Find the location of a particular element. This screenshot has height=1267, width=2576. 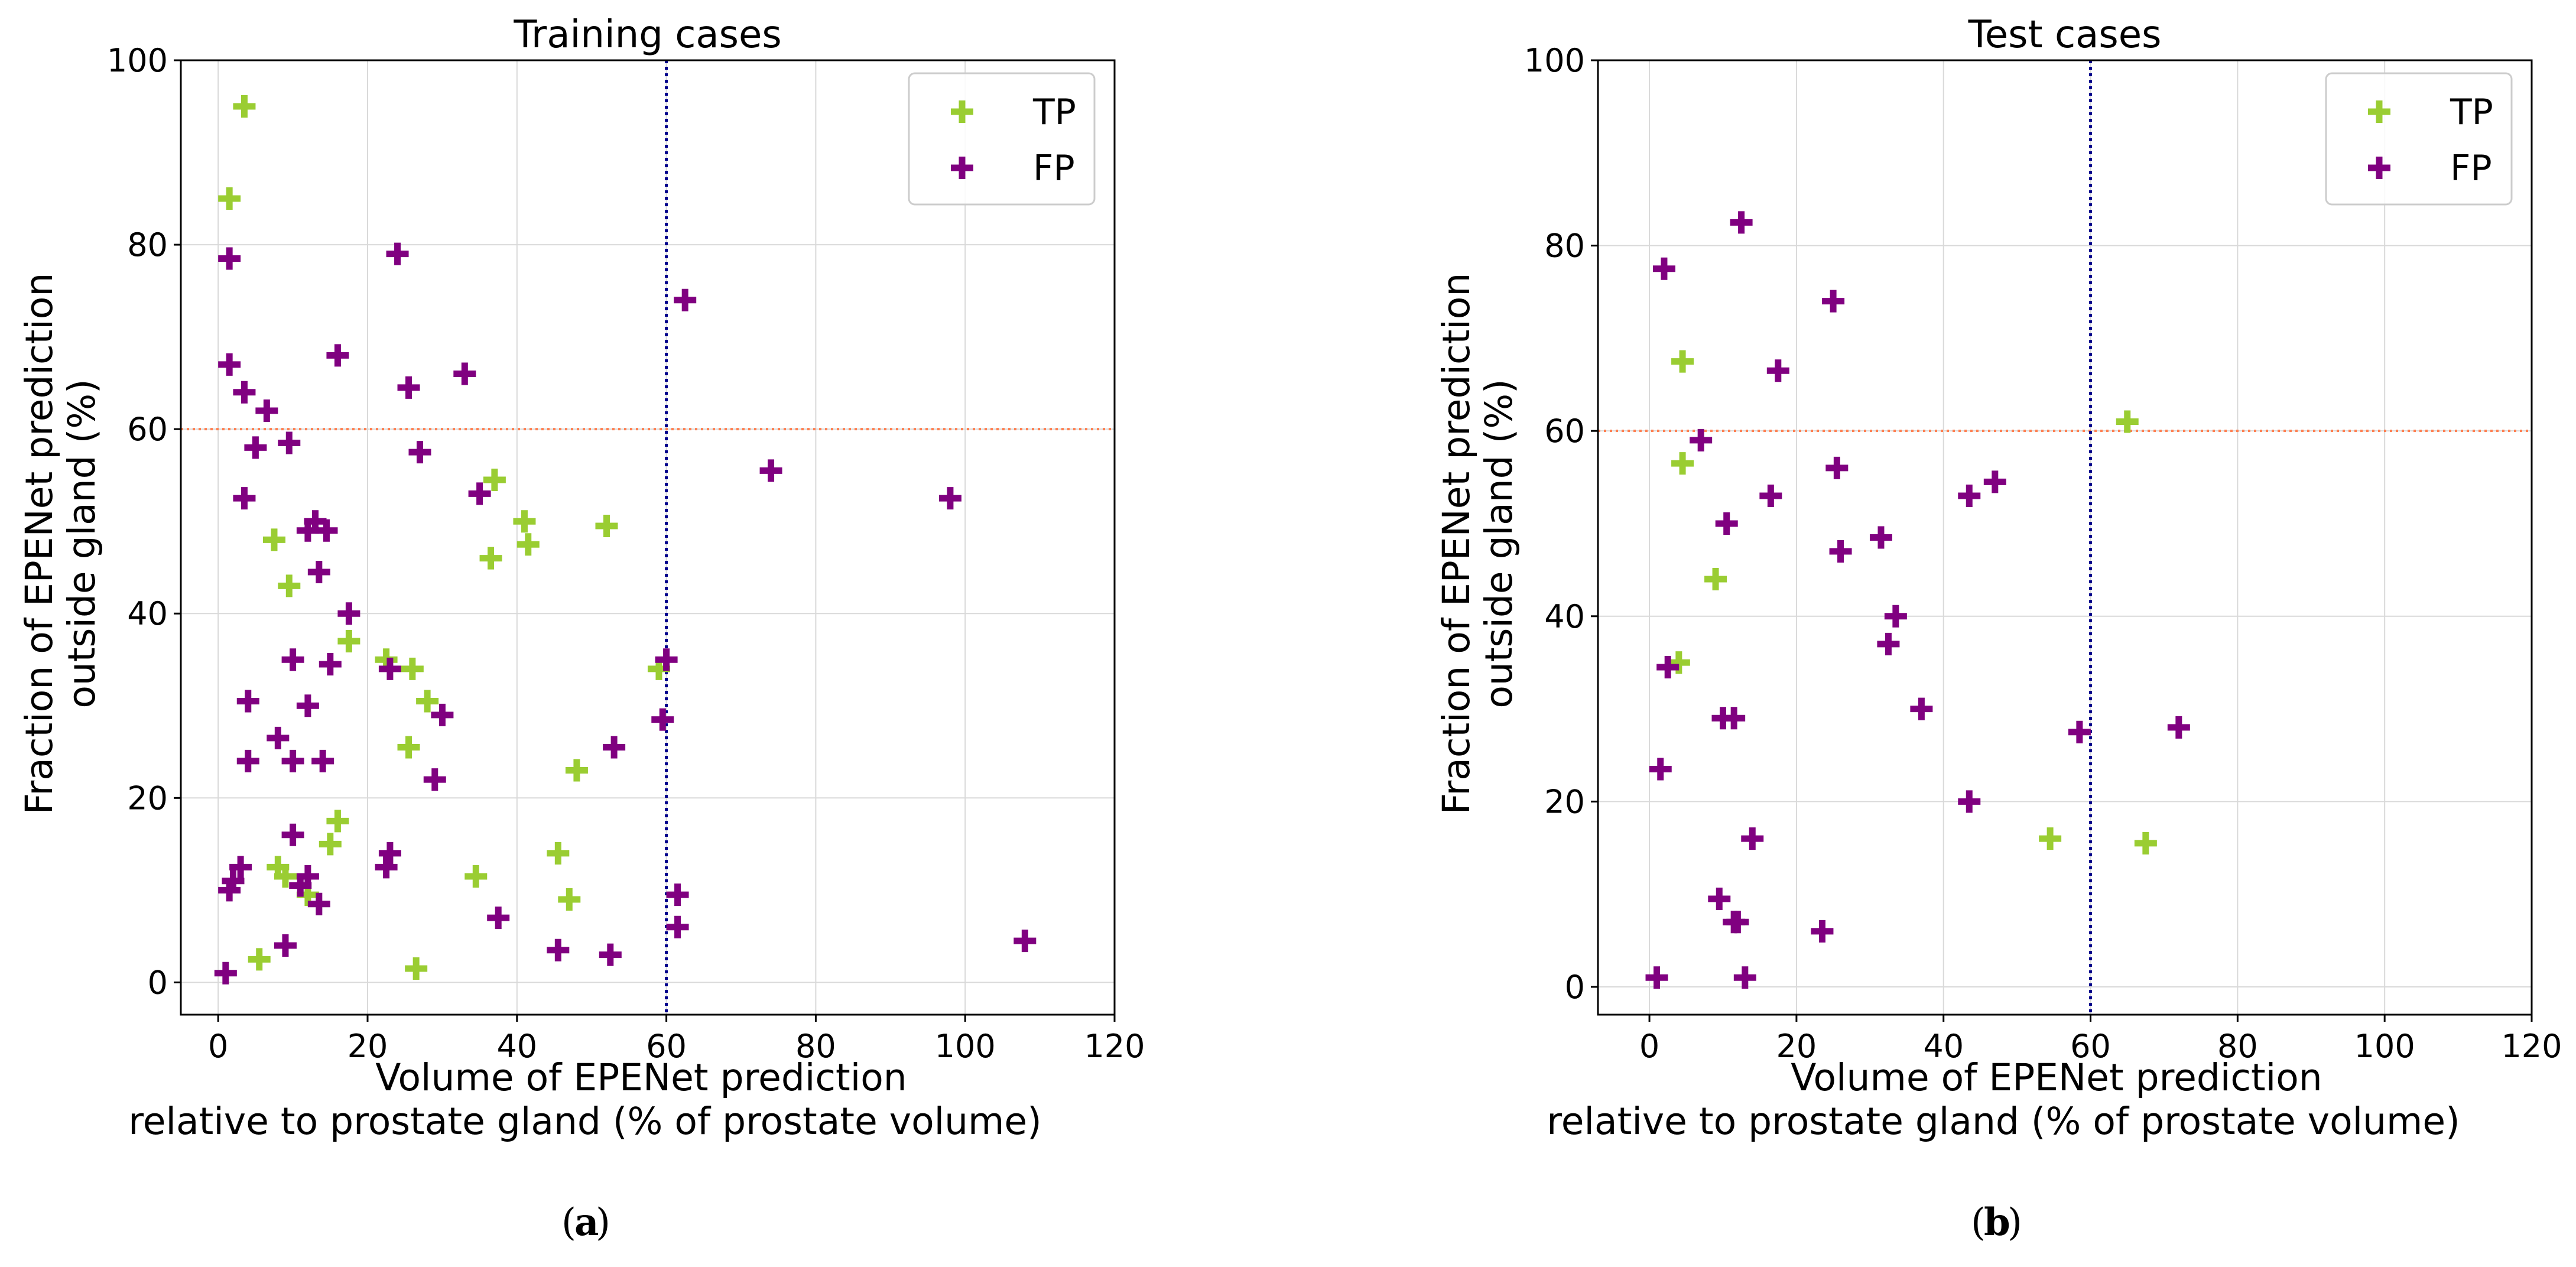

y-axis-label-line2: outside gland (%) is located at coordinates (81, 543).